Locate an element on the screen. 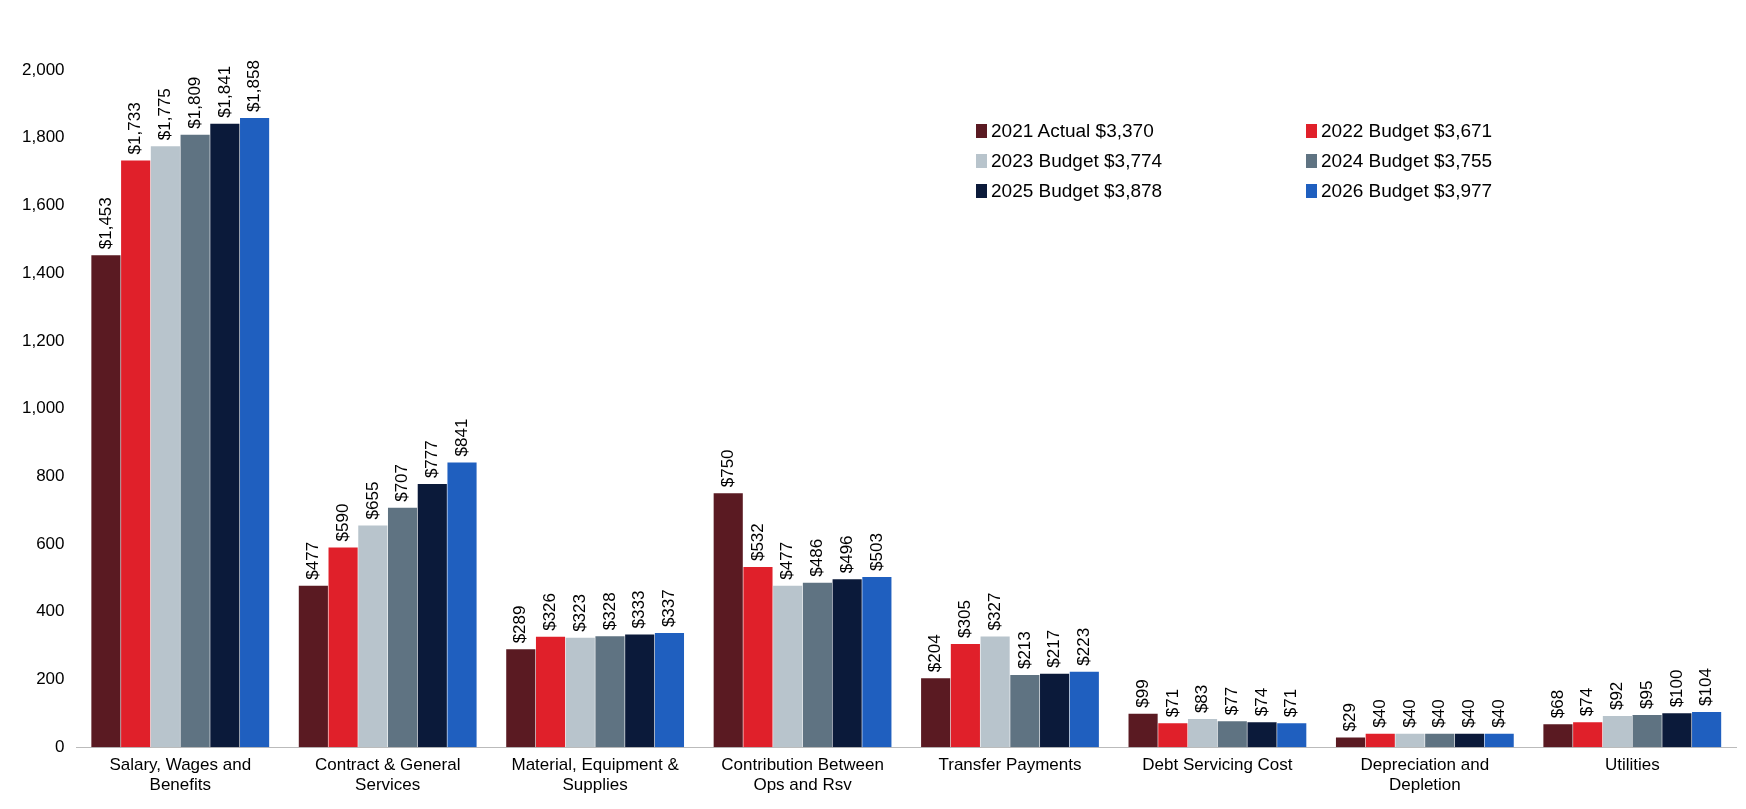 Image resolution: width=1746 pixels, height=809 pixels. x-tick-label: Contract & General Services is located at coordinates (387, 775).